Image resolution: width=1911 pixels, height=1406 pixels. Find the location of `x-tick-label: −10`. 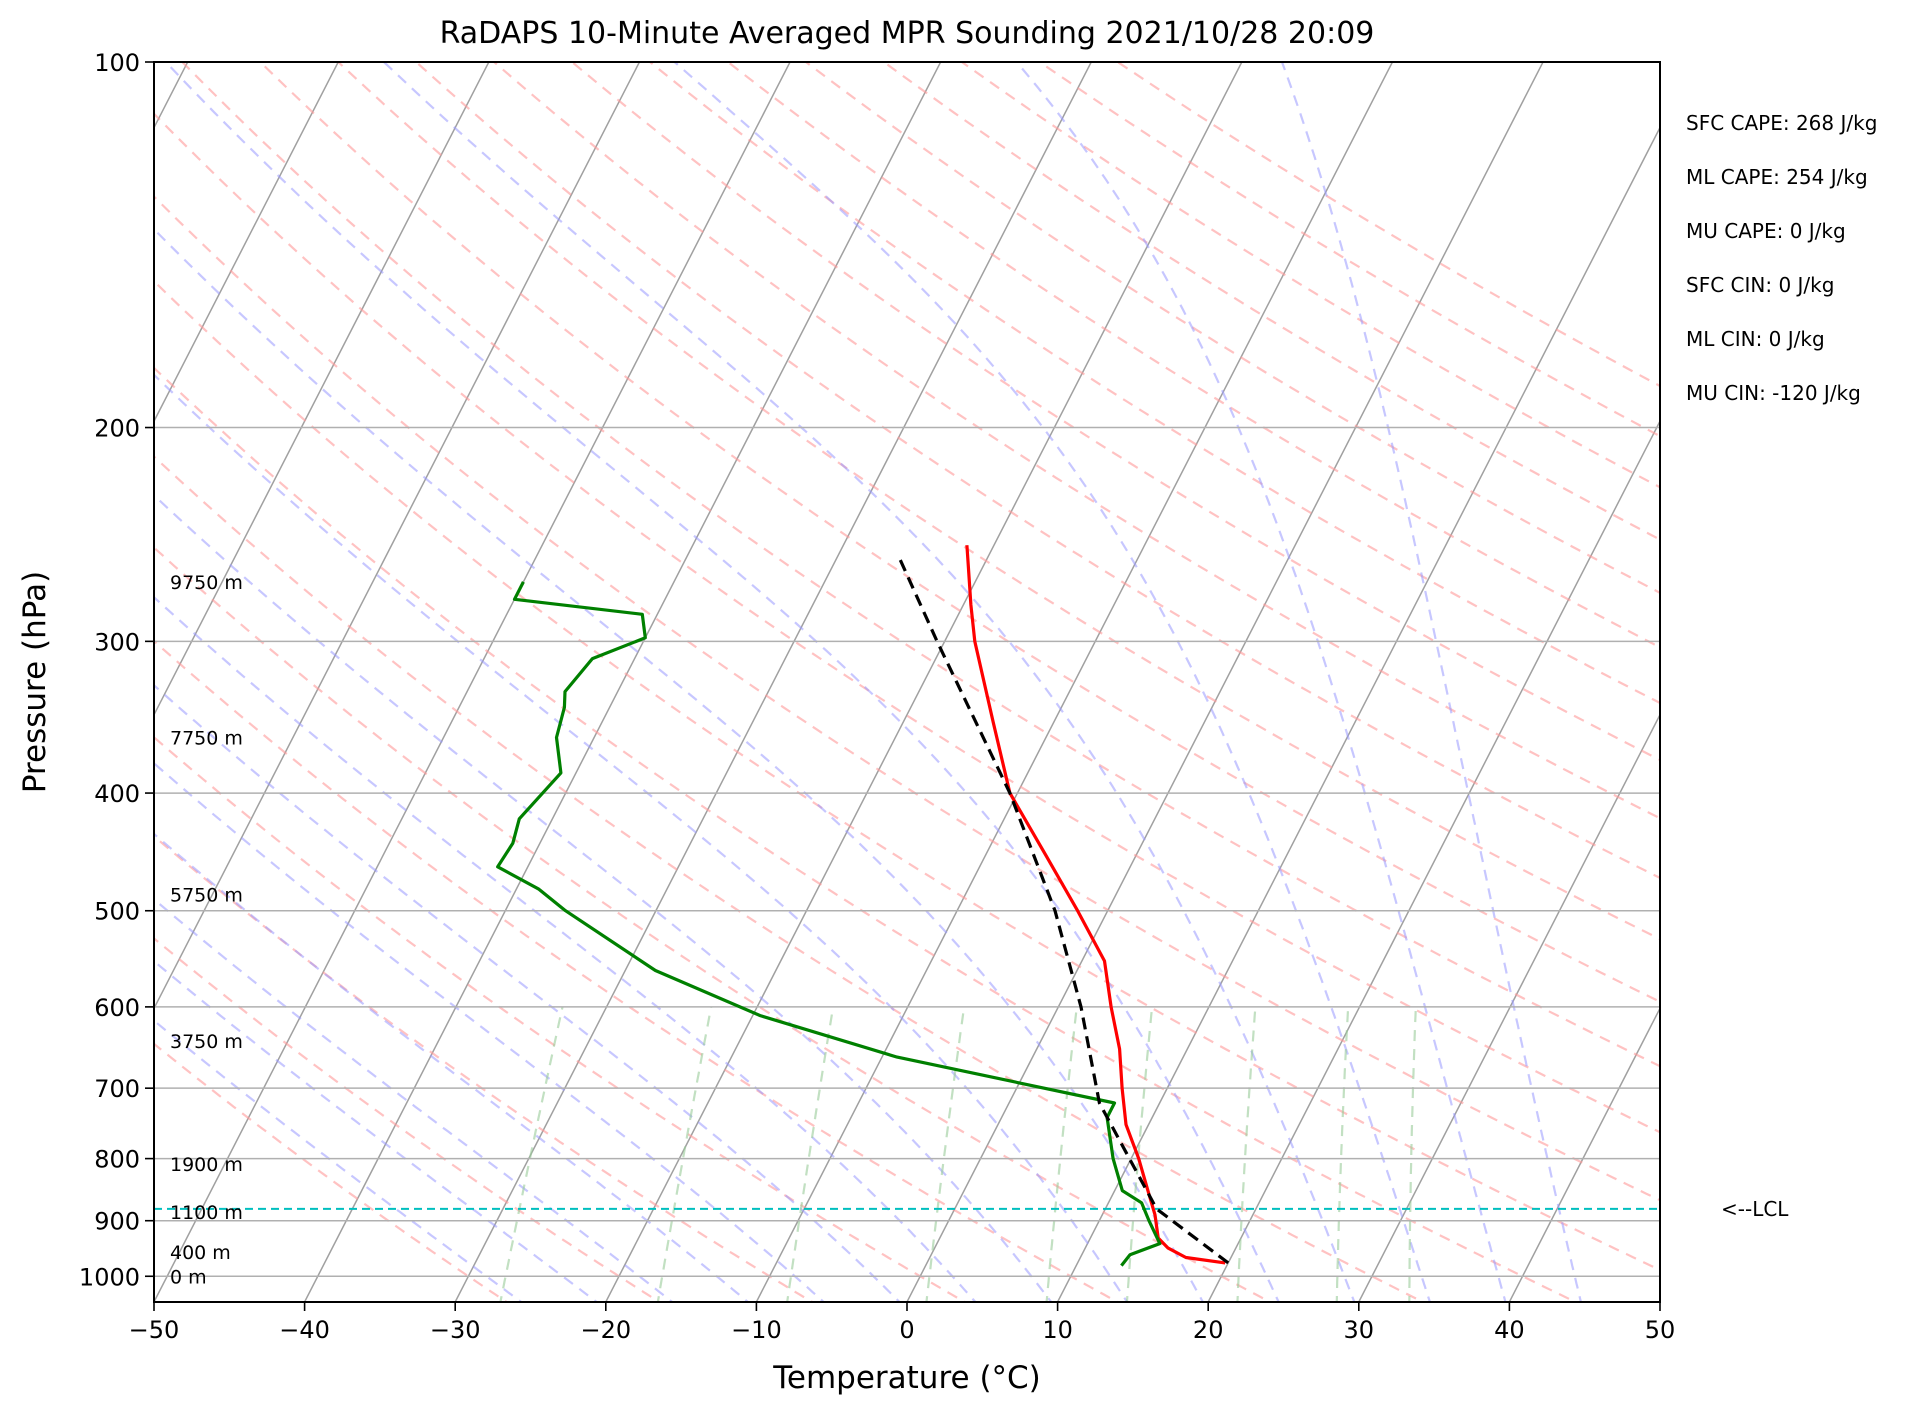

x-tick-label: −10 is located at coordinates (756, 1330).